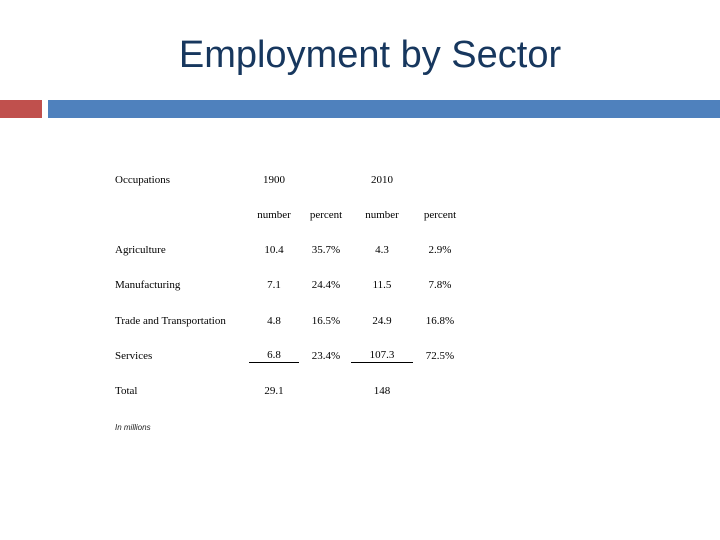 This screenshot has width=720, height=540. What do you see at coordinates (21, 109) in the screenshot?
I see `accent-bar-left` at bounding box center [21, 109].